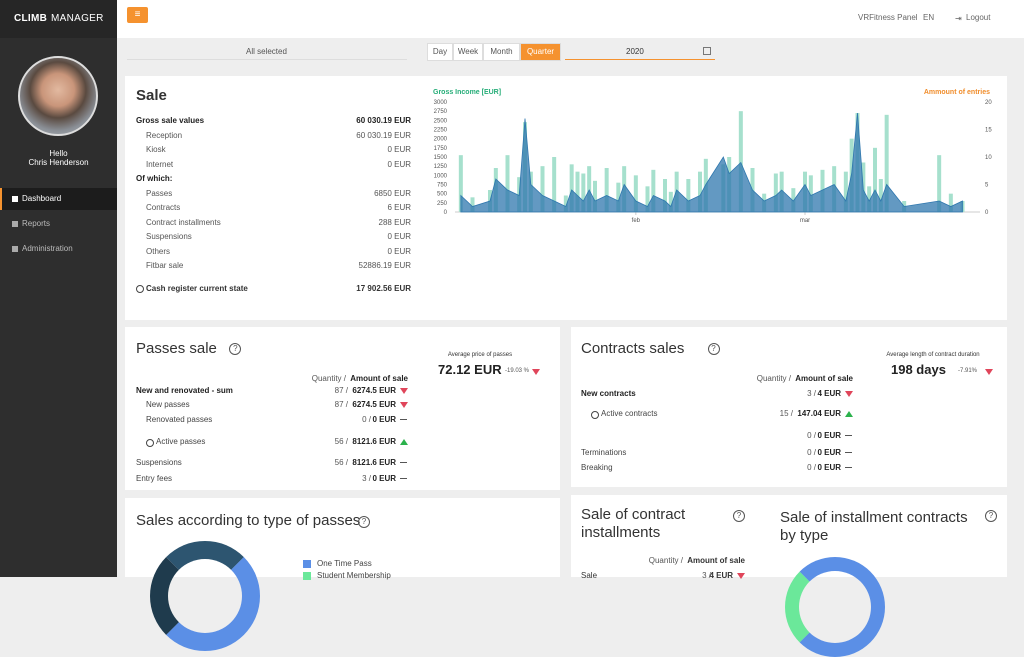 The height and width of the screenshot is (657, 1024). What do you see at coordinates (154, 478) in the screenshot?
I see `row-label: Entry fees` at bounding box center [154, 478].